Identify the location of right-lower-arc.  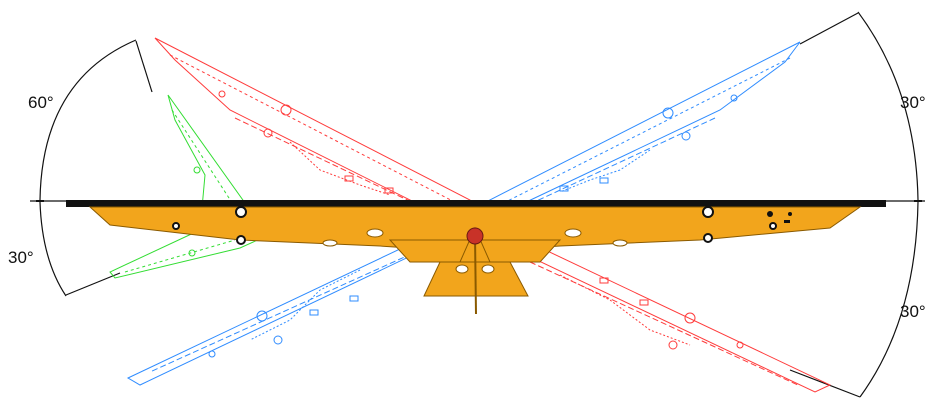
(889, 299).